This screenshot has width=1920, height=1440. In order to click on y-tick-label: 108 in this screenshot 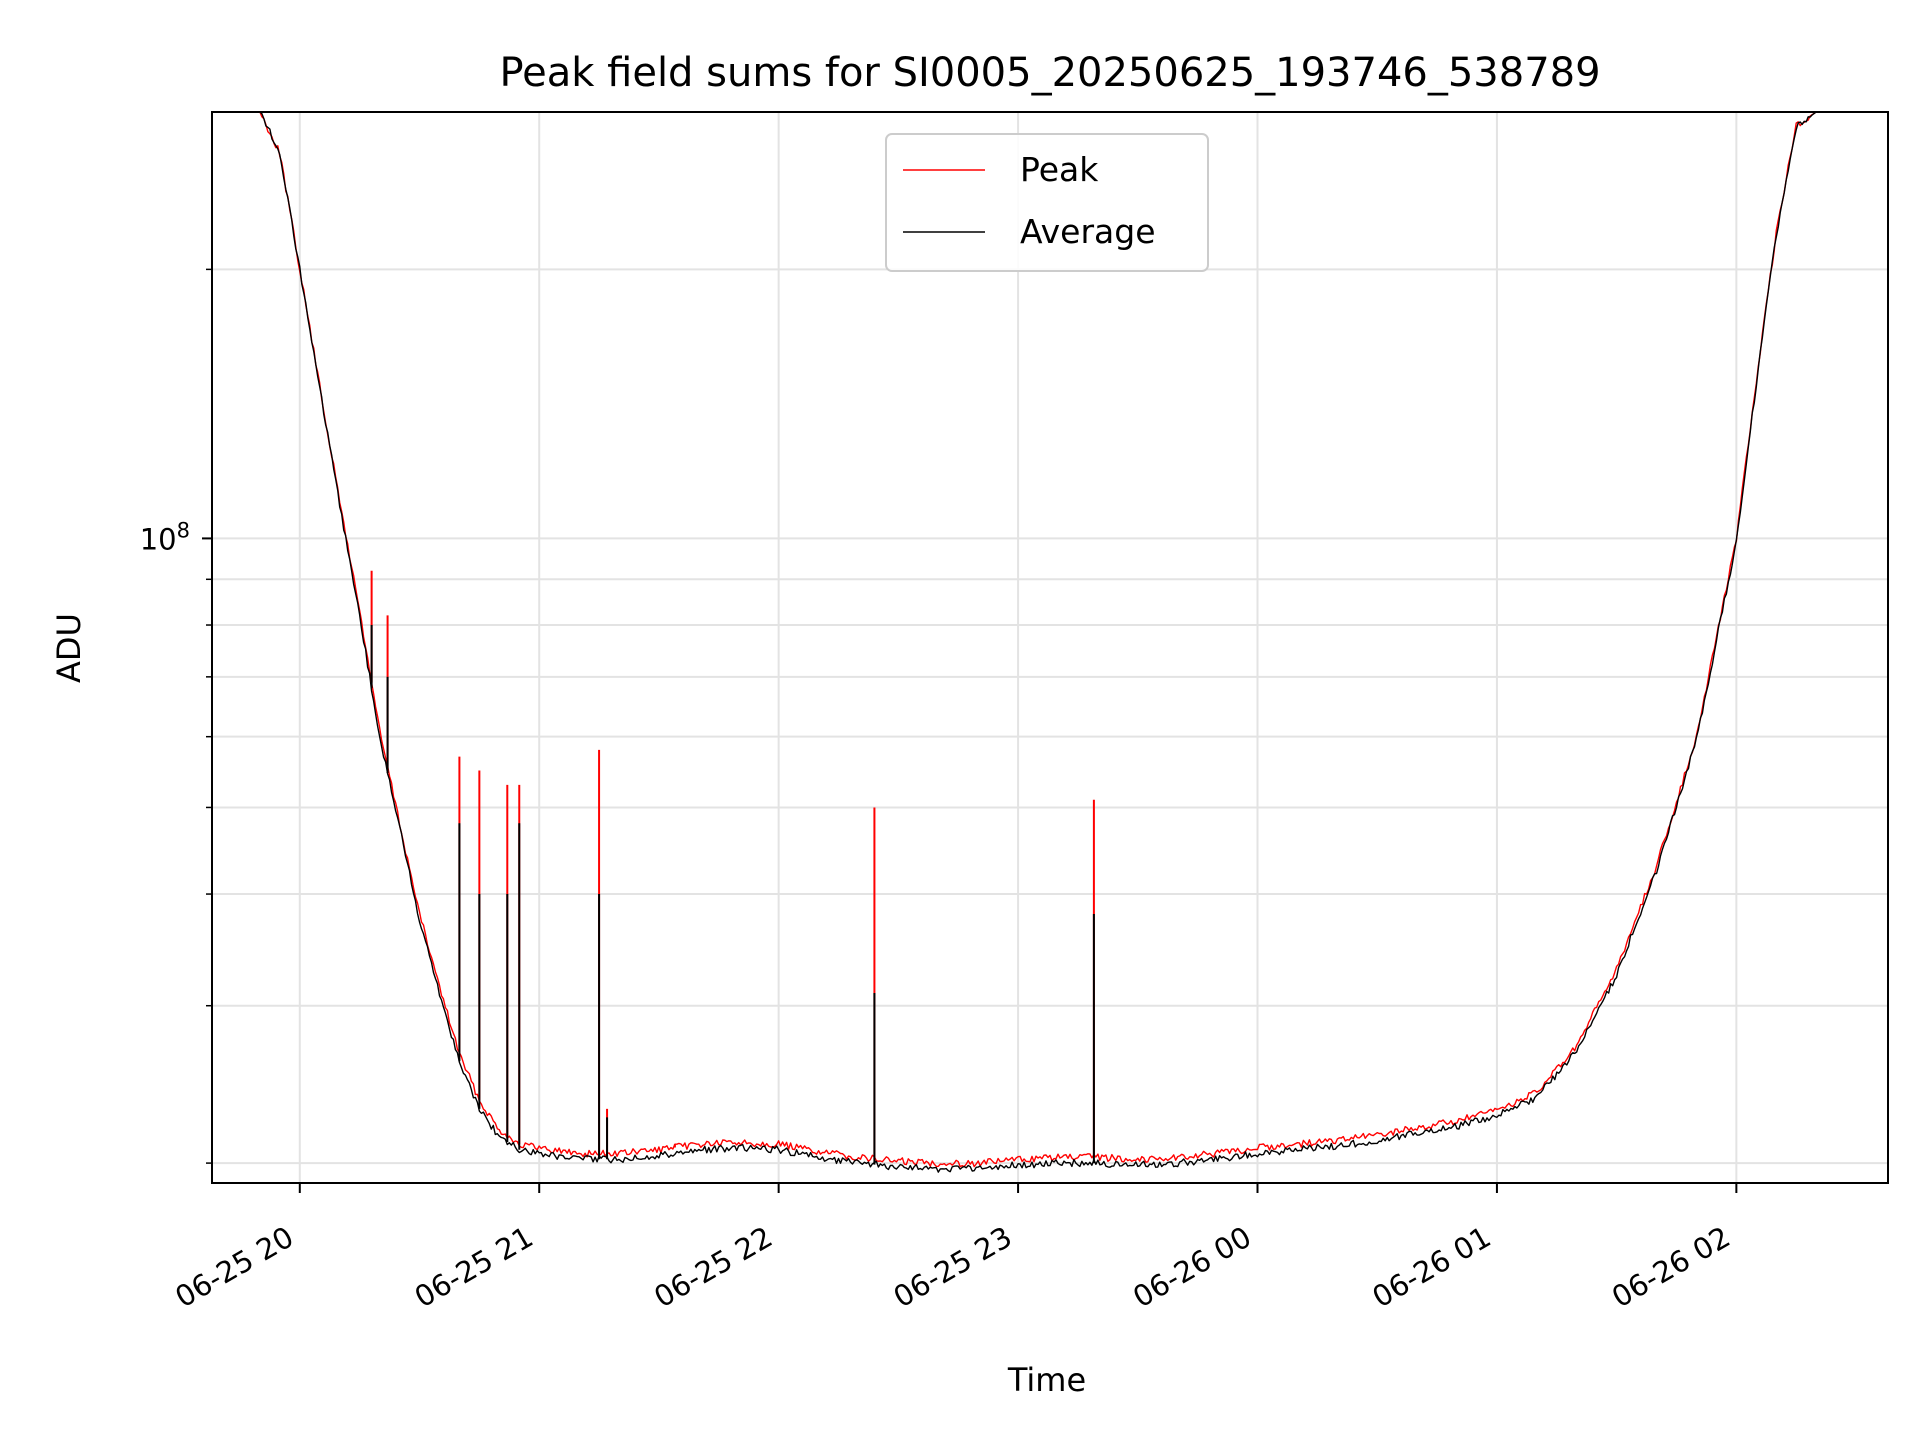, I will do `click(165, 537)`.